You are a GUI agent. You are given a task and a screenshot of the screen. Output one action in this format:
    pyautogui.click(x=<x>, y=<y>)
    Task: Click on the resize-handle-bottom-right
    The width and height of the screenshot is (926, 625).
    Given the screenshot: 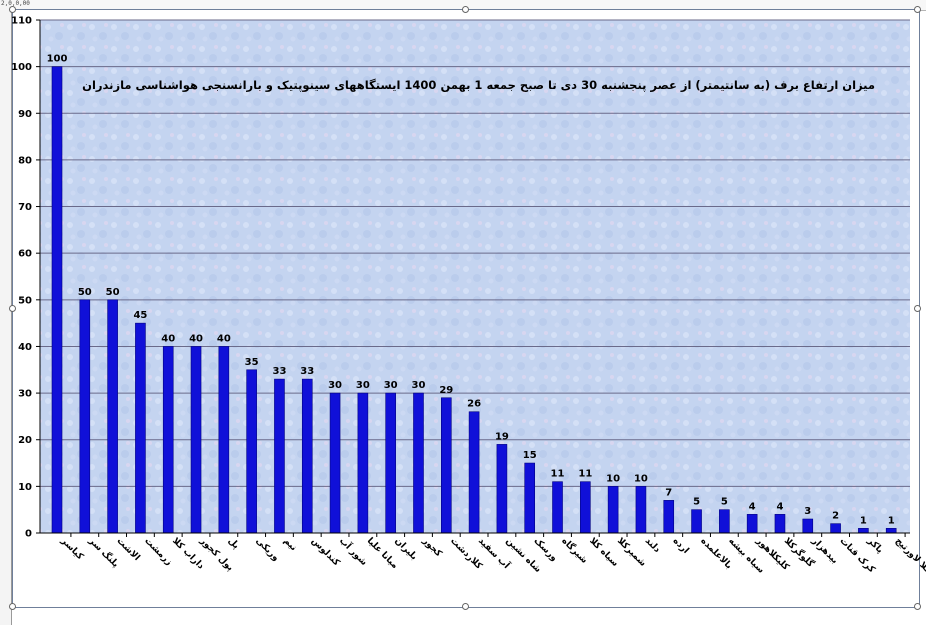 What is the action you would take?
    pyautogui.click(x=917, y=606)
    